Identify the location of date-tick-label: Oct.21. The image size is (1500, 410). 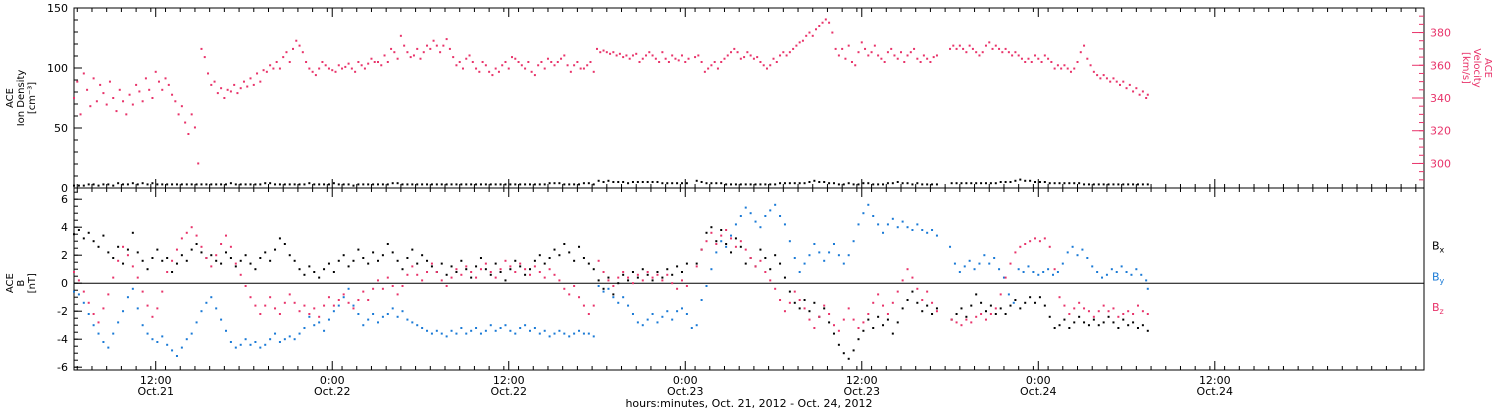
(155, 391).